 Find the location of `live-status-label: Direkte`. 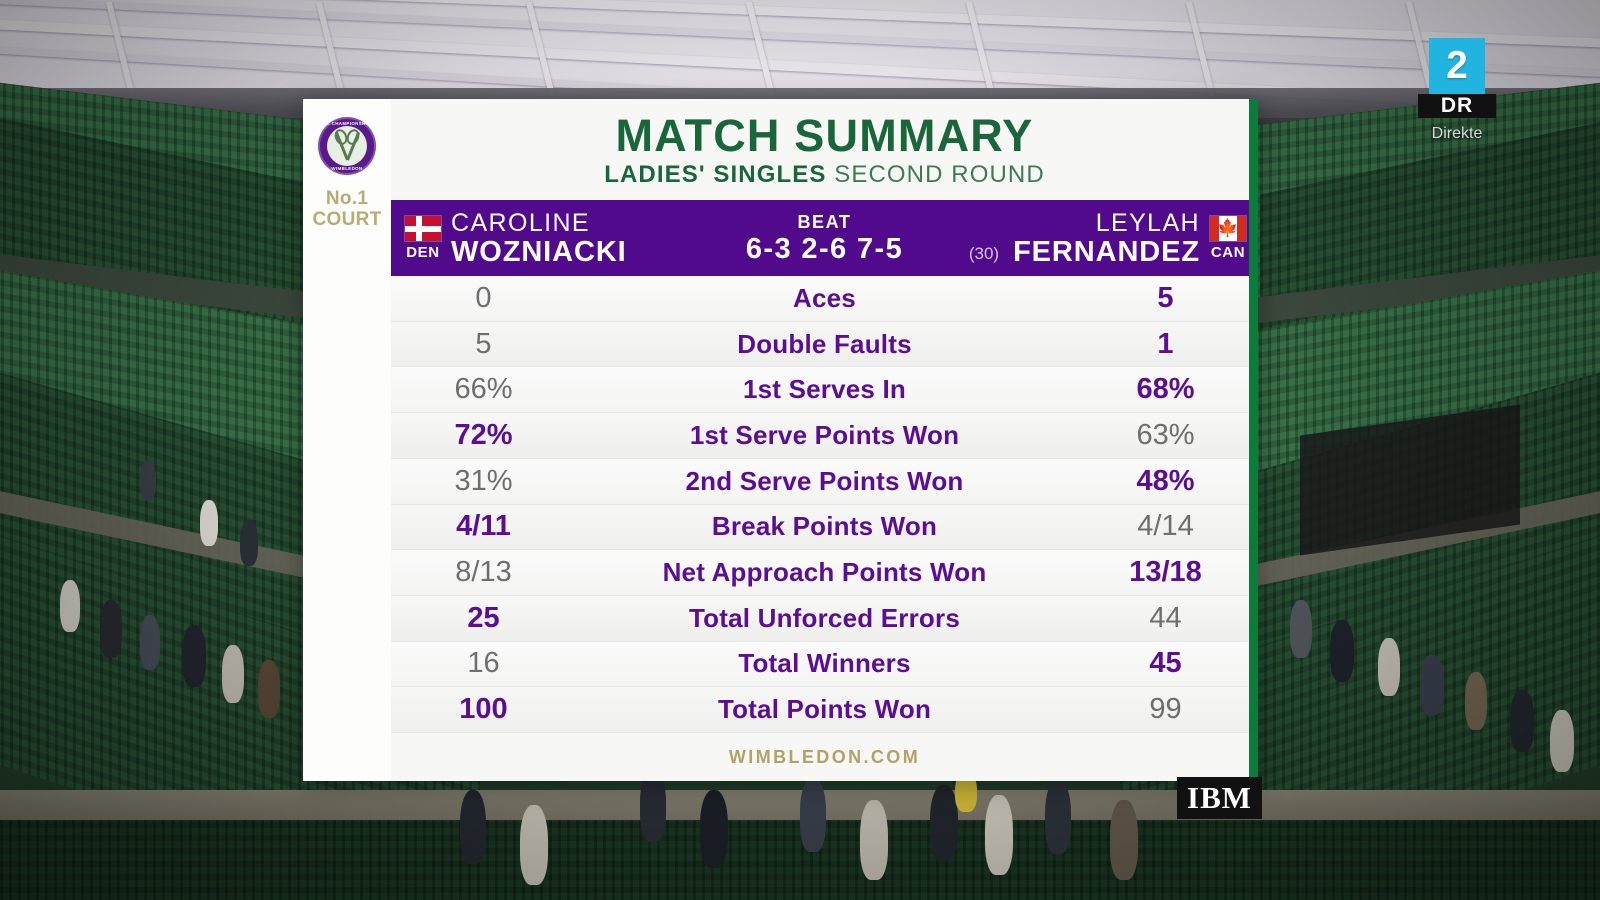

live-status-label: Direkte is located at coordinates (1457, 133).